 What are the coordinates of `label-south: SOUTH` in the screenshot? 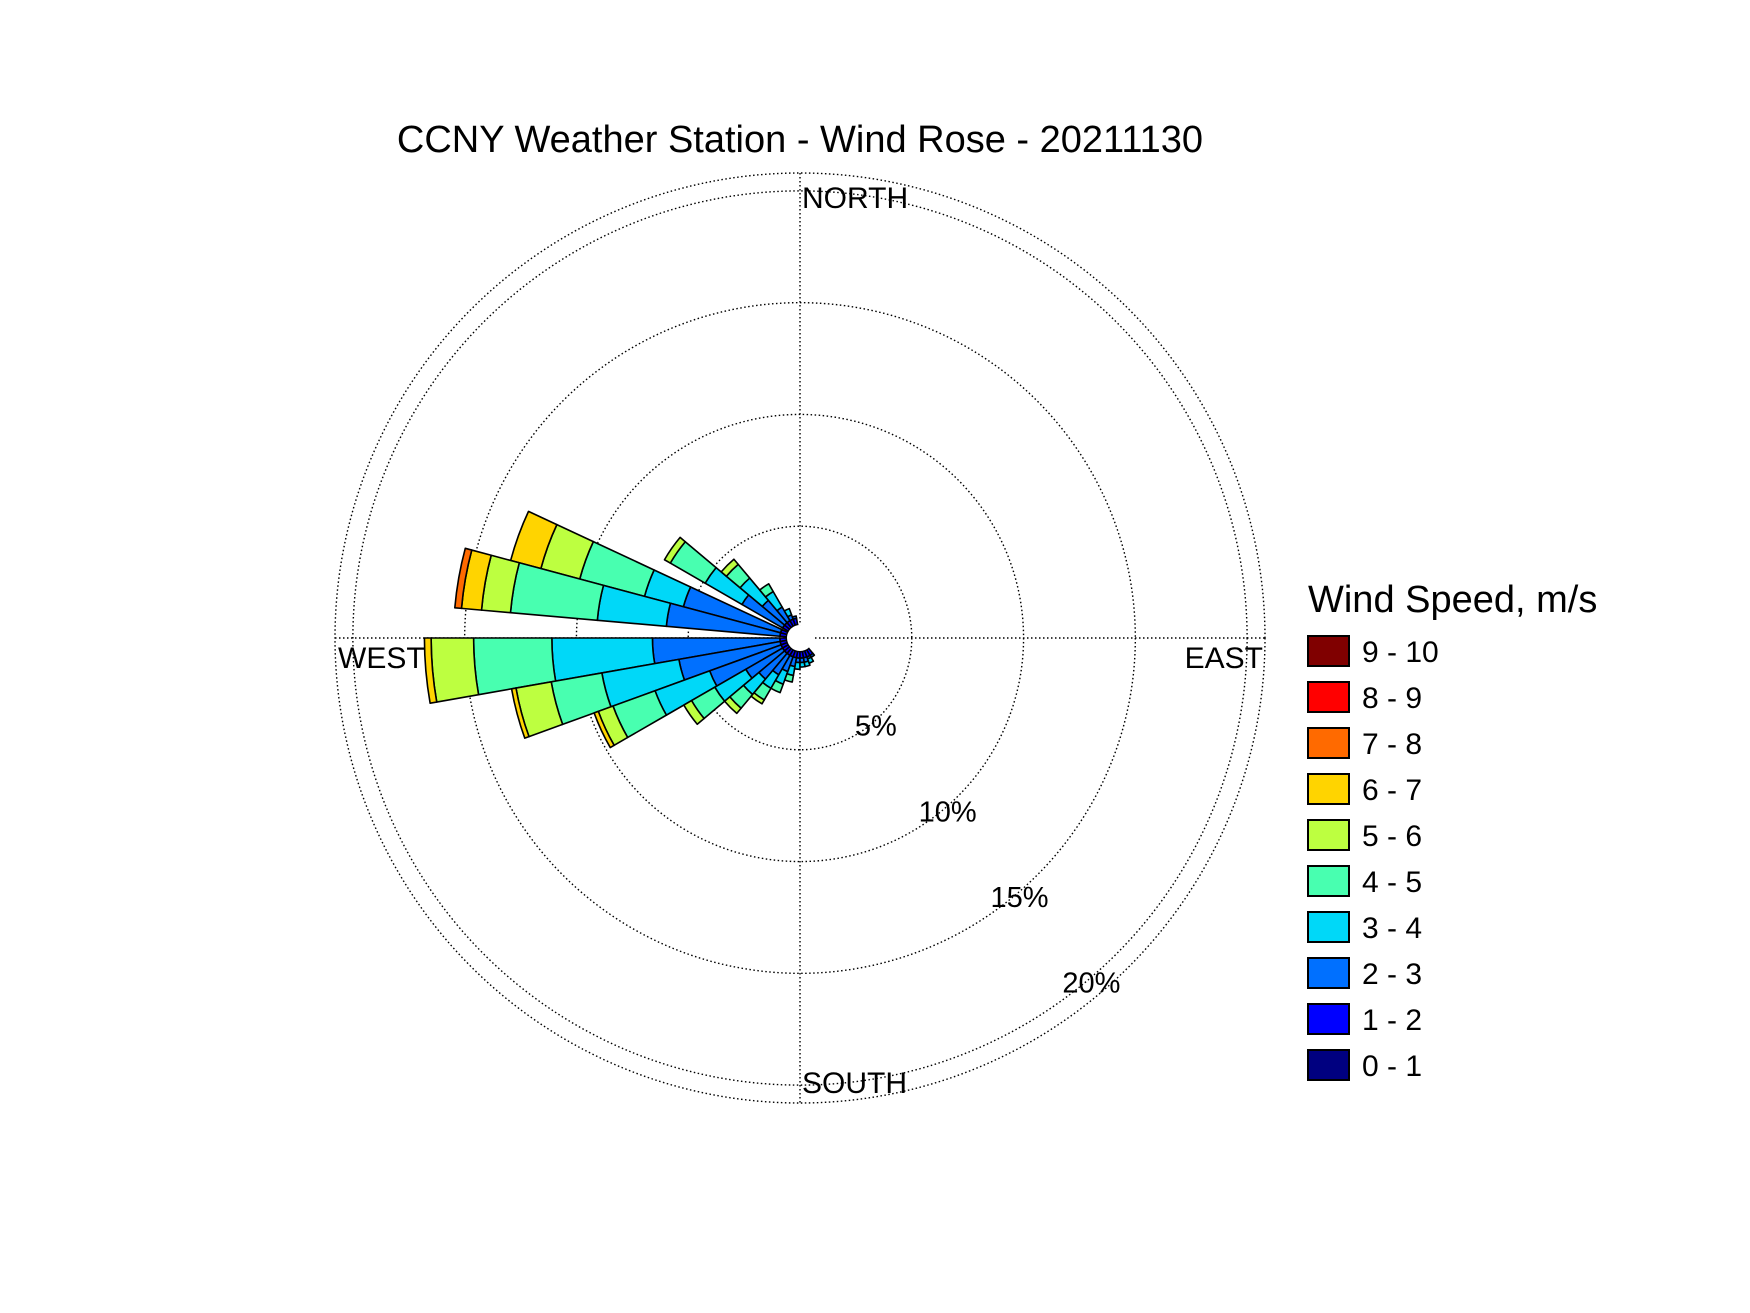 It's located at (854, 1083).